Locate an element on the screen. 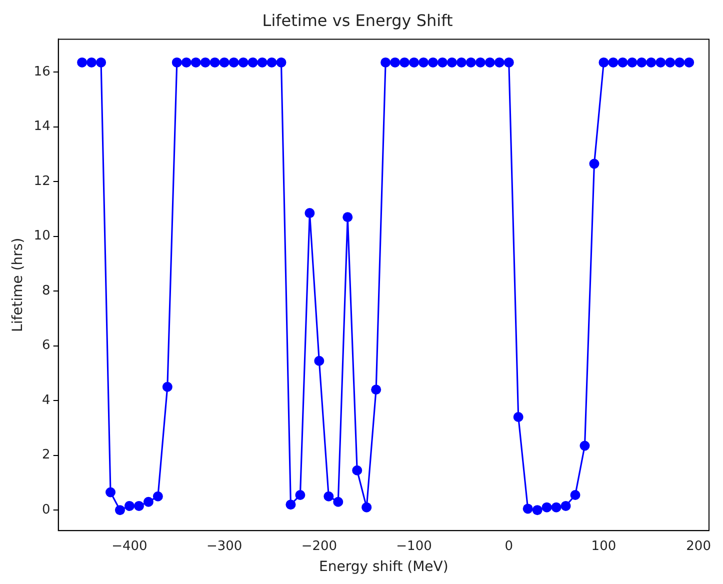 The image size is (723, 584). y-tick-label: 2 is located at coordinates (46, 455).